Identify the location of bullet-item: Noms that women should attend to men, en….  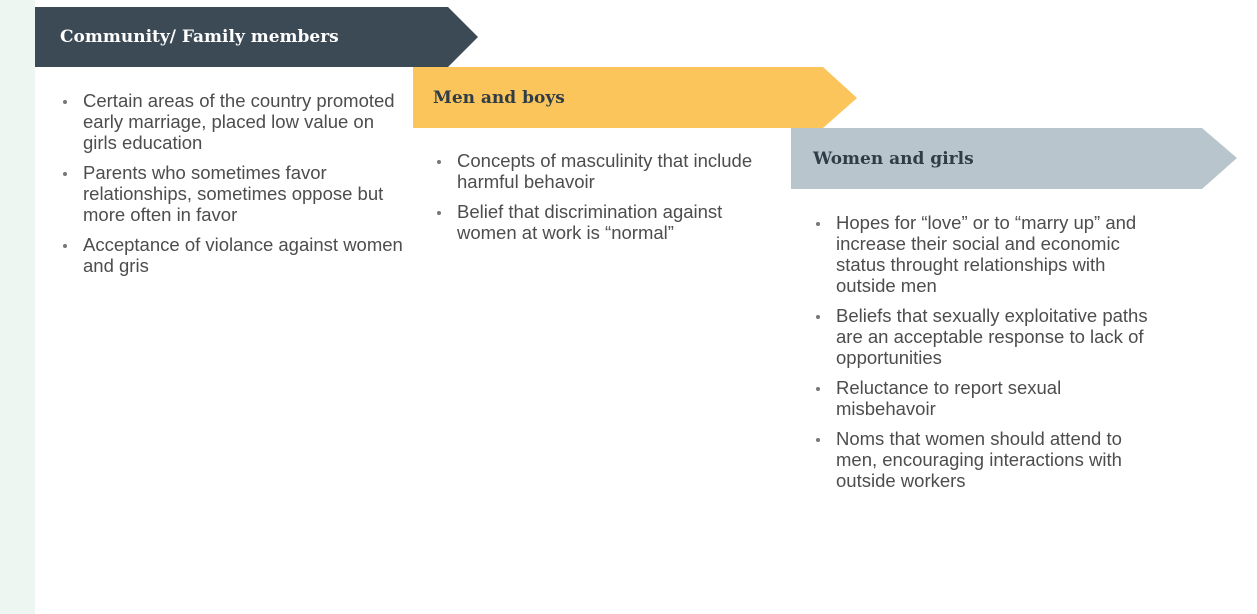
(982, 459).